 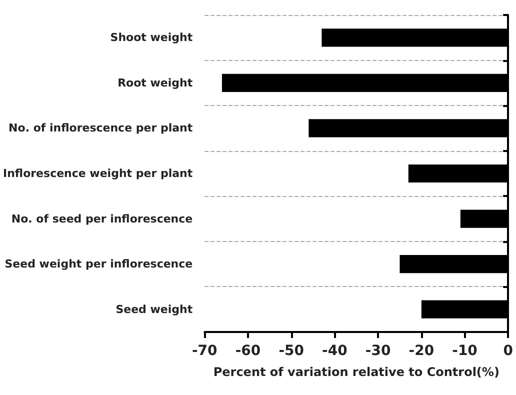 What do you see at coordinates (155, 83) in the screenshot?
I see `y-tick-label: Root weight` at bounding box center [155, 83].